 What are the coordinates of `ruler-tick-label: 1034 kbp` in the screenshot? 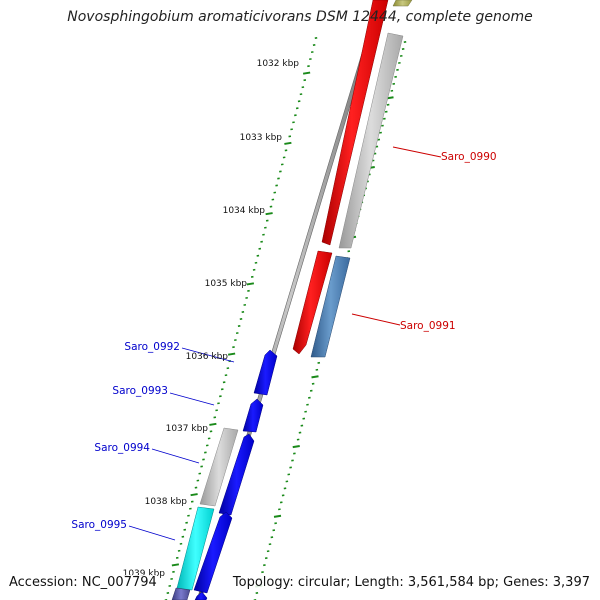 It's located at (244, 211).